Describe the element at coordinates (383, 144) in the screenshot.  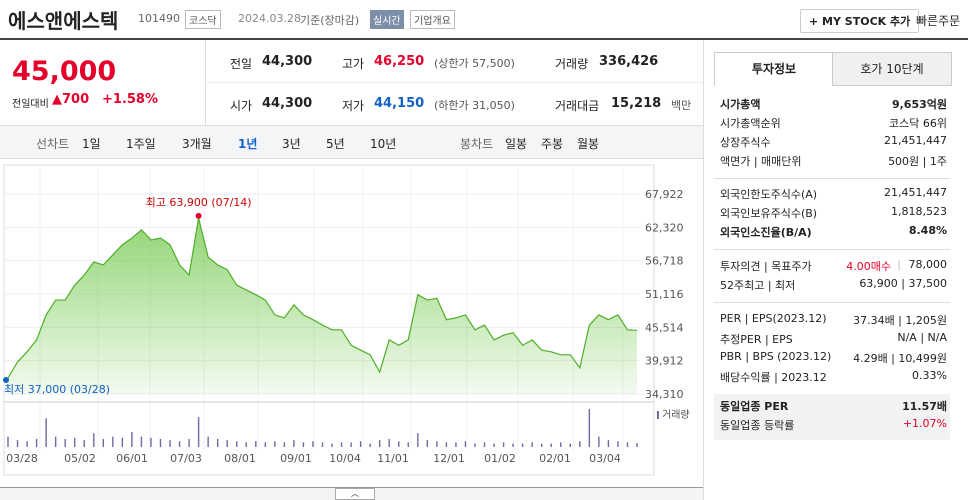
I see `period-tab: 10년` at that location.